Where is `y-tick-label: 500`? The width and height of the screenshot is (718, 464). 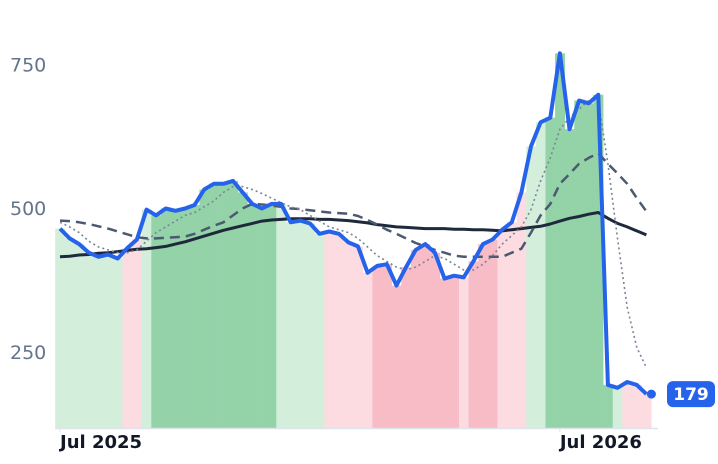
y-tick-label: 500 is located at coordinates (28, 209).